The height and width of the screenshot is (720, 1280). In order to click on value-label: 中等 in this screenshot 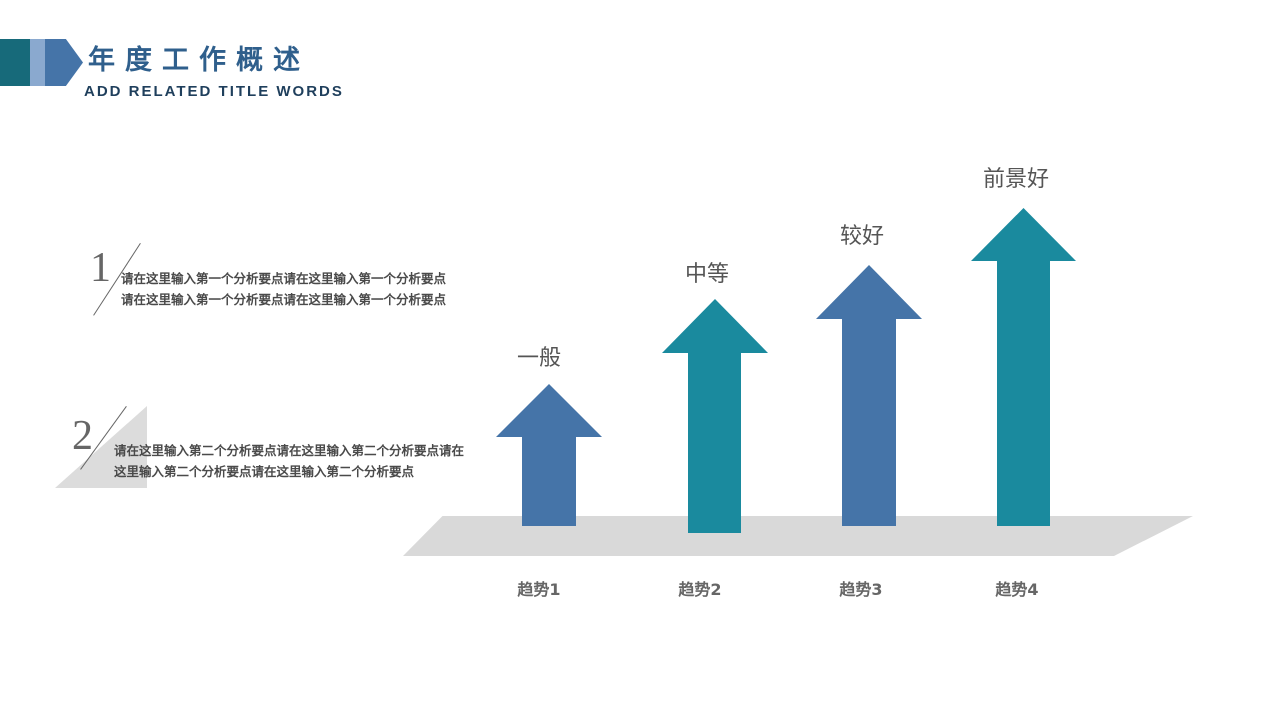, I will do `click(706, 274)`.